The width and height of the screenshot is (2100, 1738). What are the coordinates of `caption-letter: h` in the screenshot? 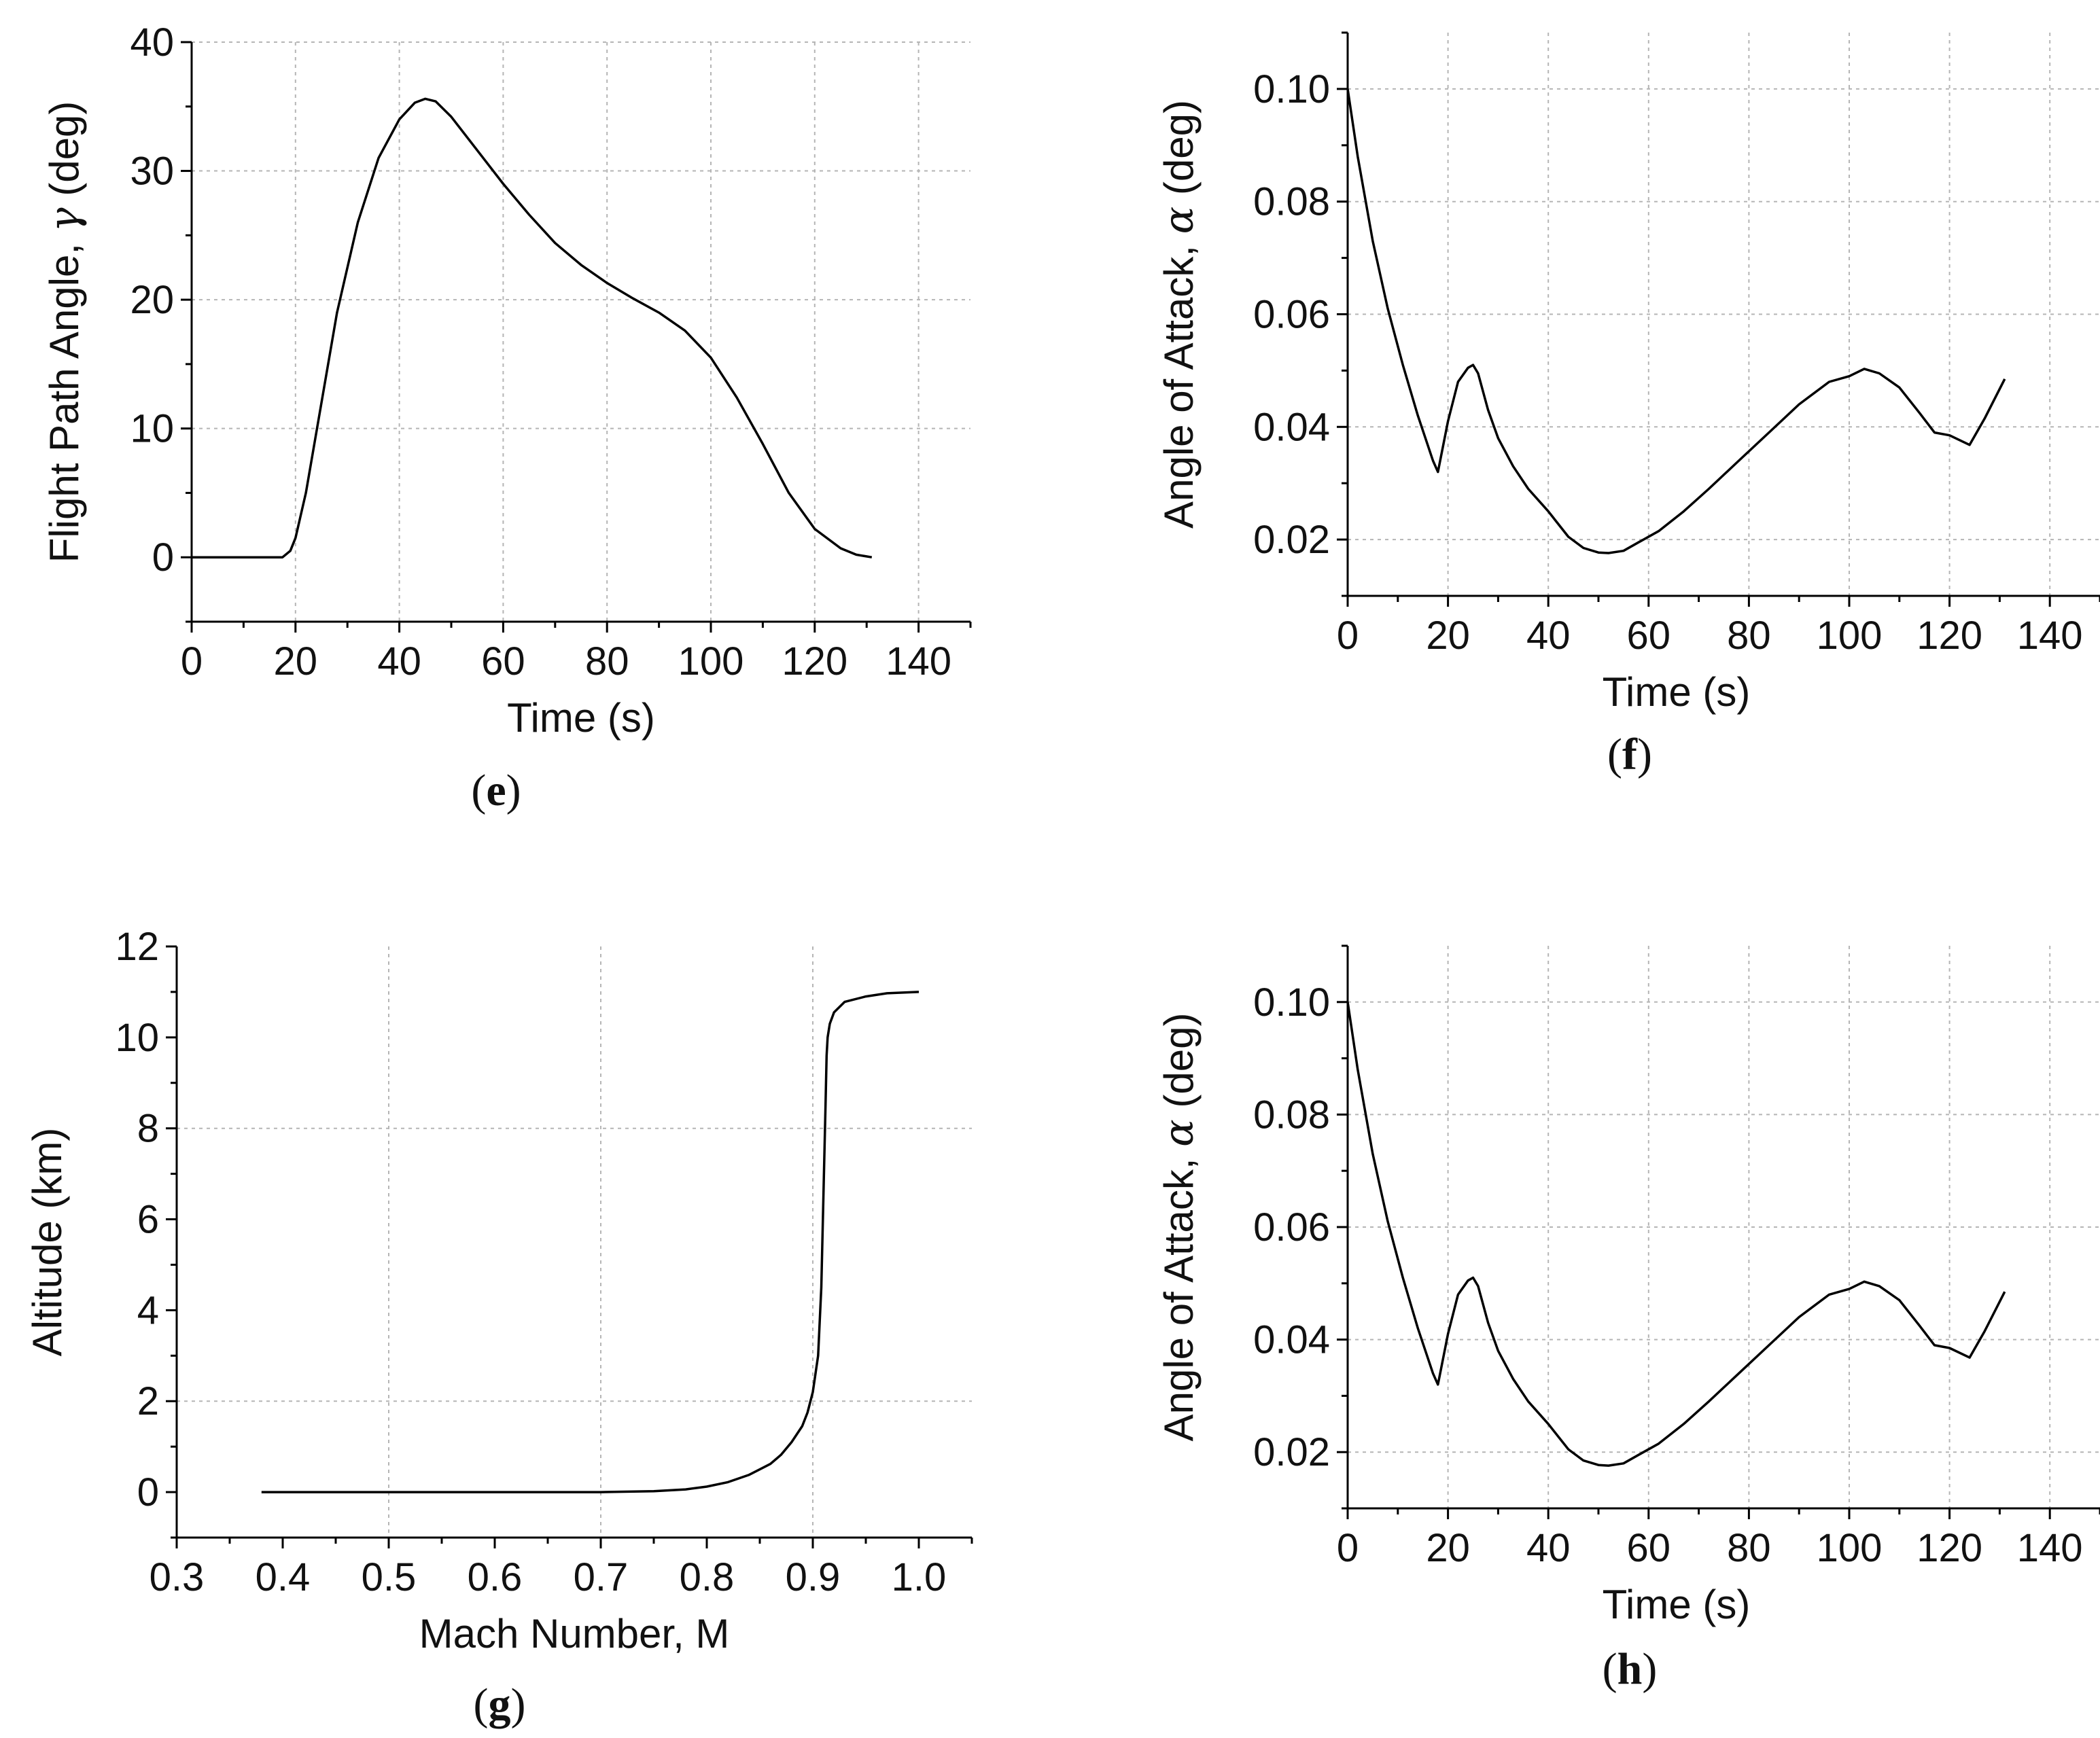 It's located at (1630, 1669).